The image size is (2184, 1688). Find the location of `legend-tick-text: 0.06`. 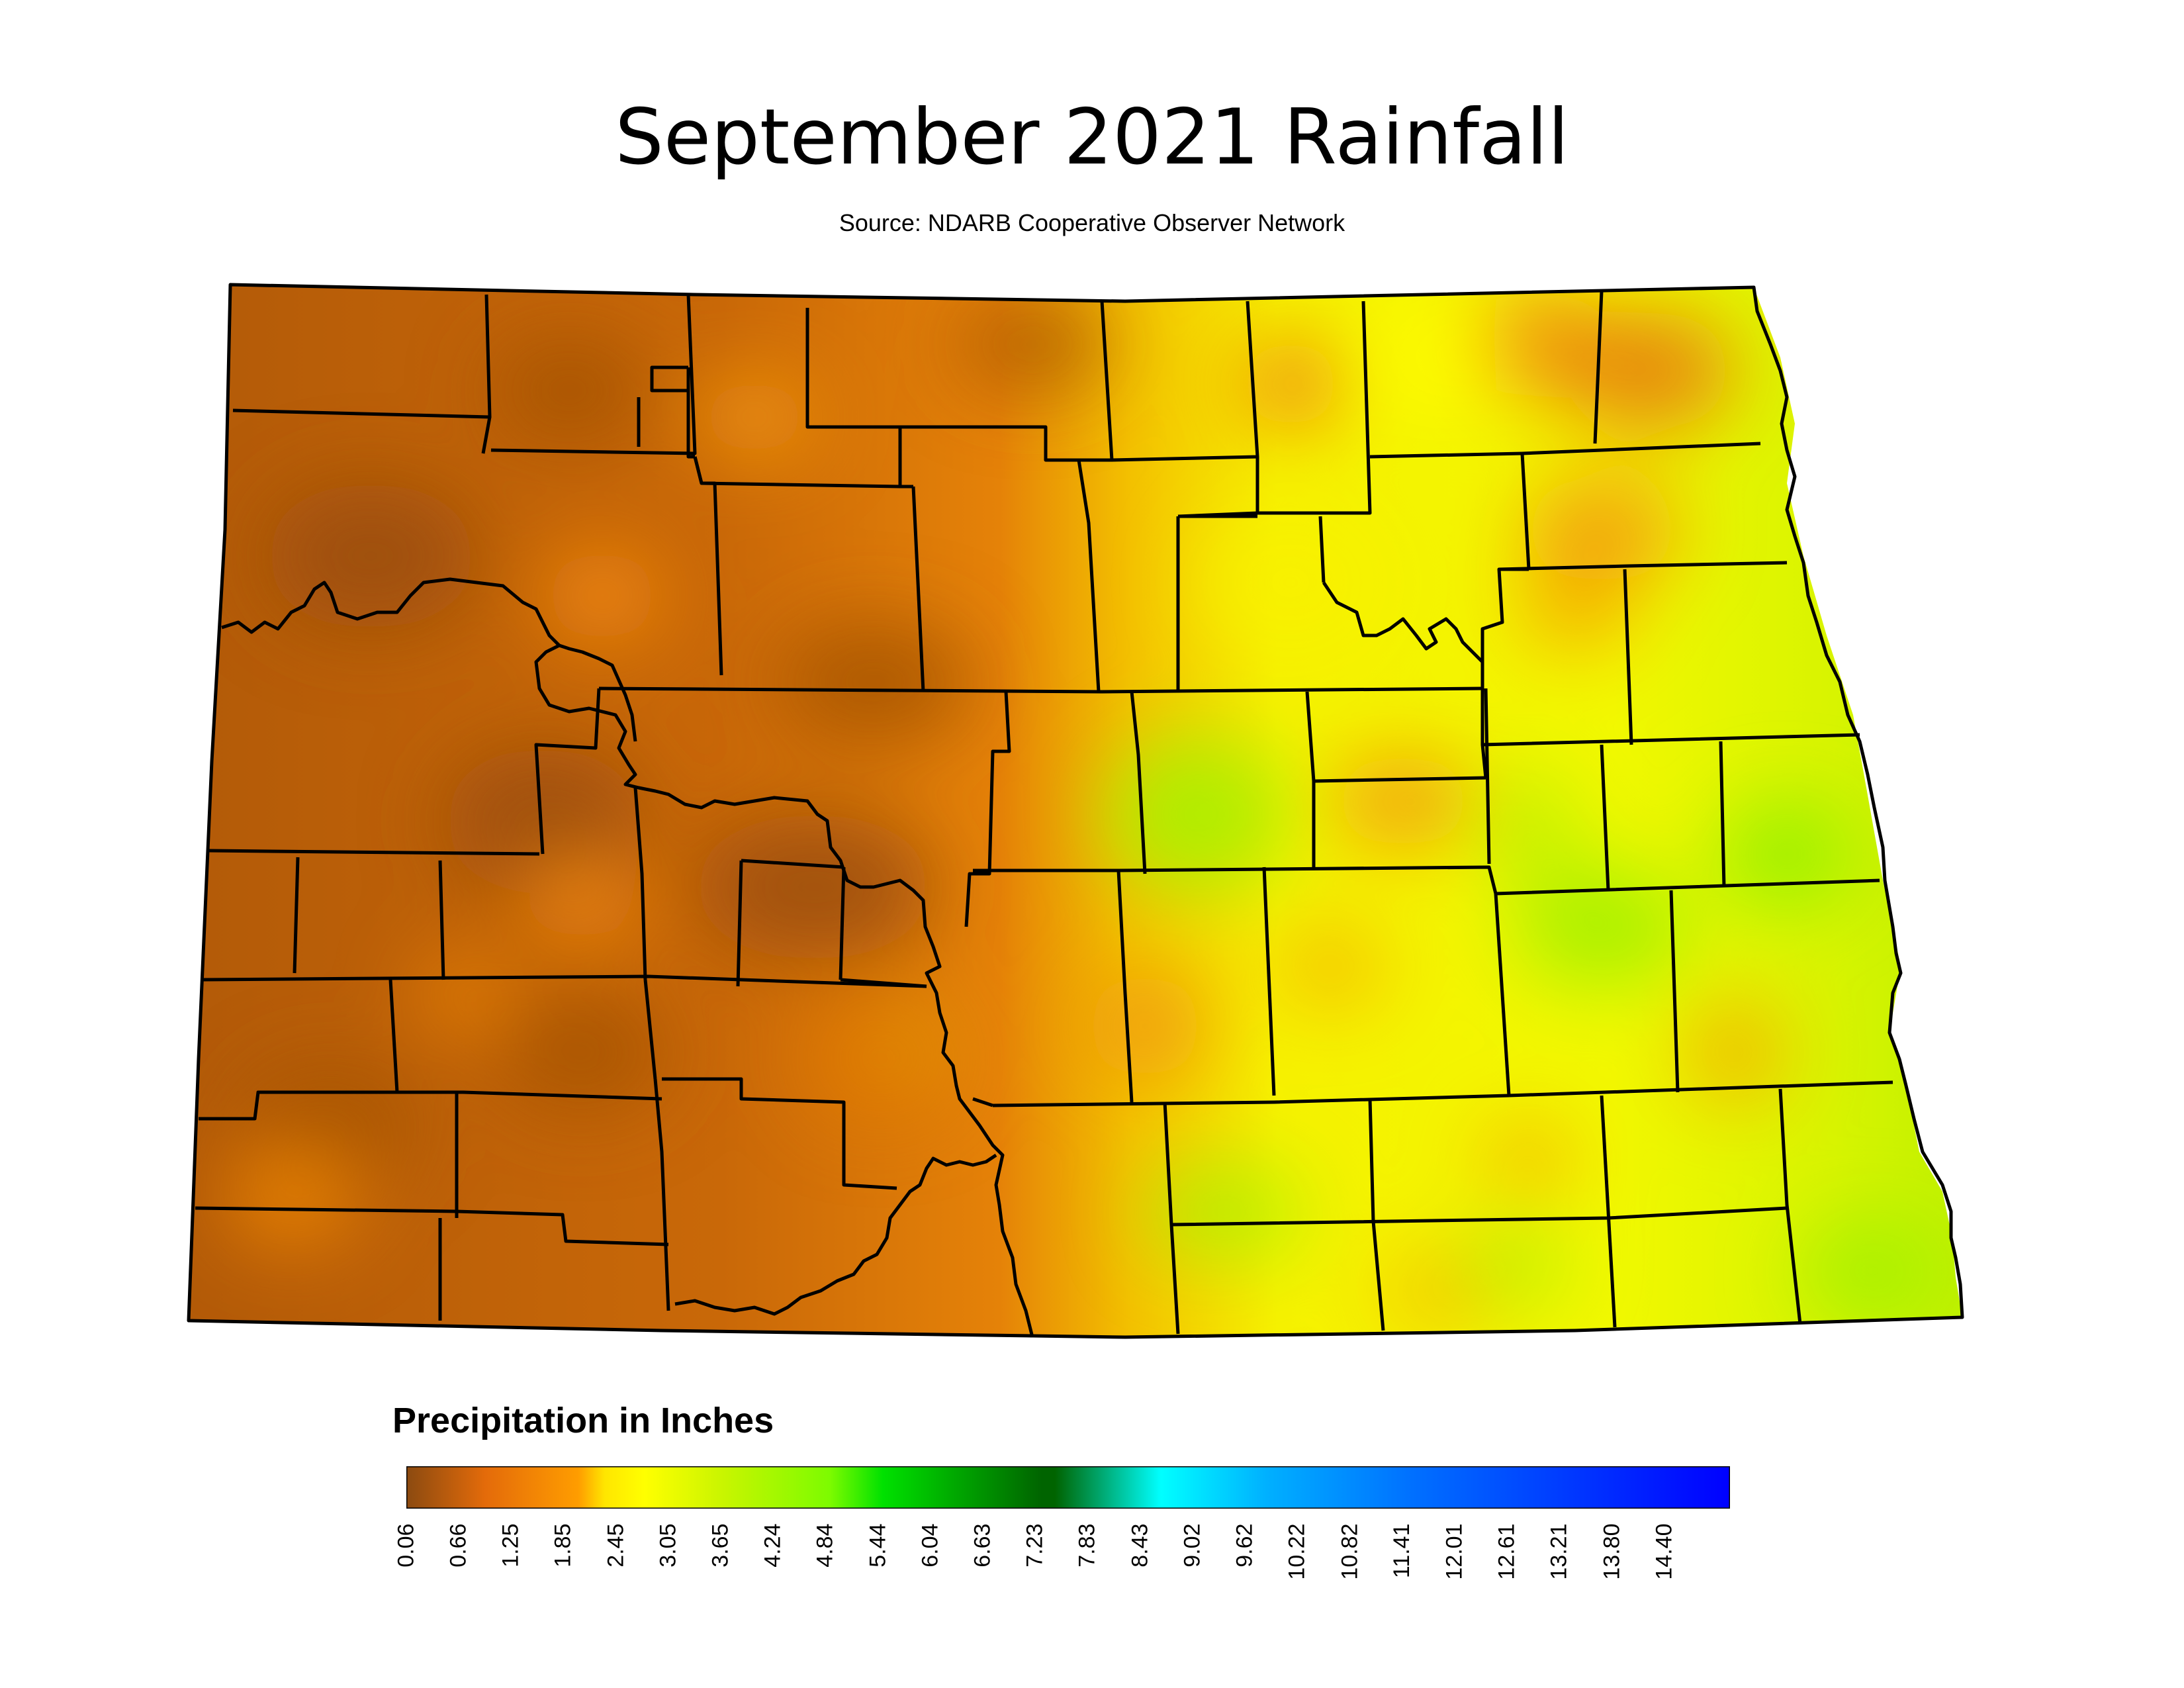

legend-tick-text: 0.06 is located at coordinates (406, 1545).